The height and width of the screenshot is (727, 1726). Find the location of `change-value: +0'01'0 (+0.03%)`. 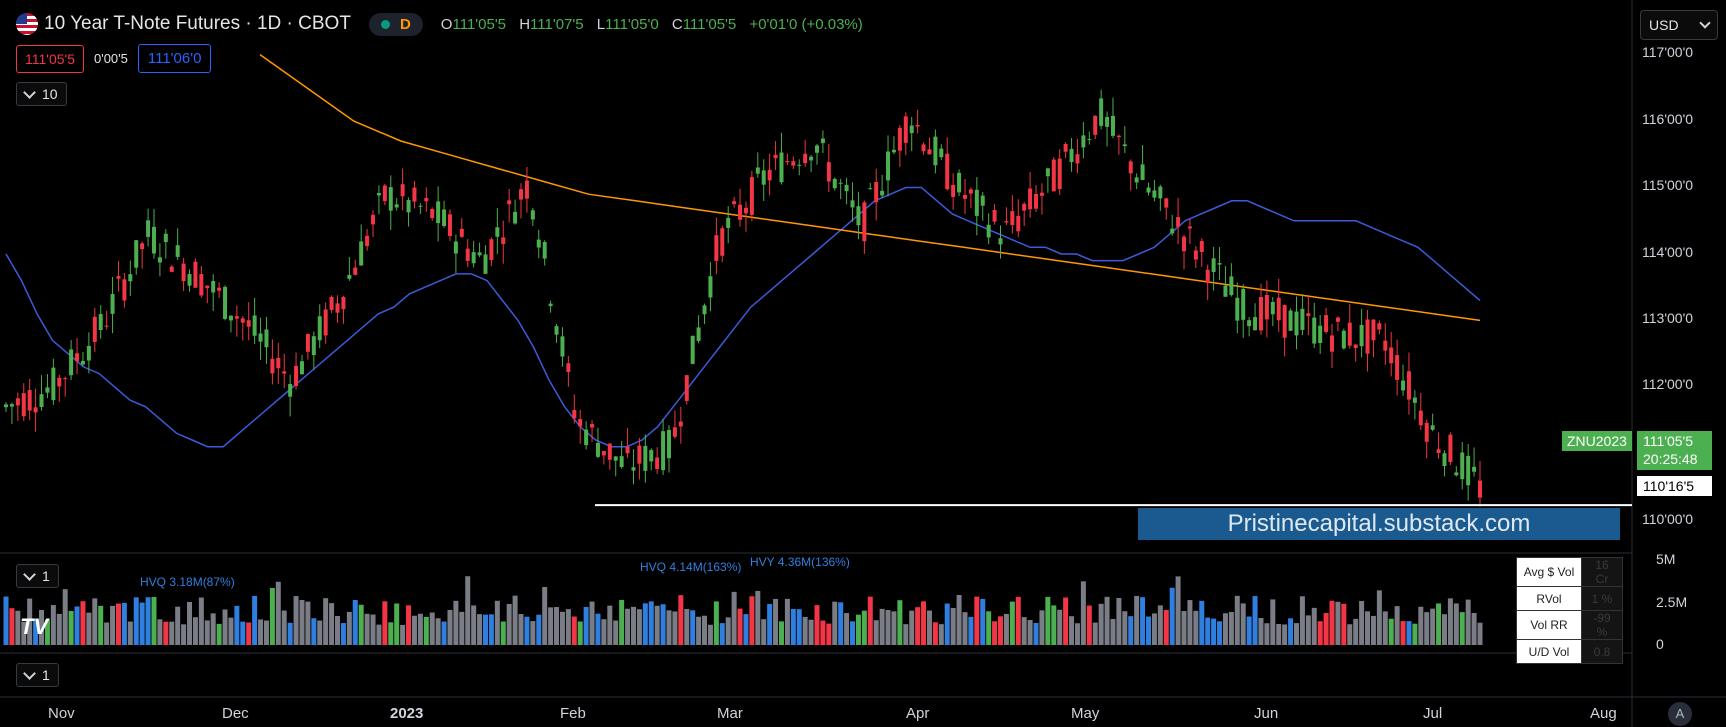

change-value: +0'01'0 (+0.03%) is located at coordinates (806, 24).